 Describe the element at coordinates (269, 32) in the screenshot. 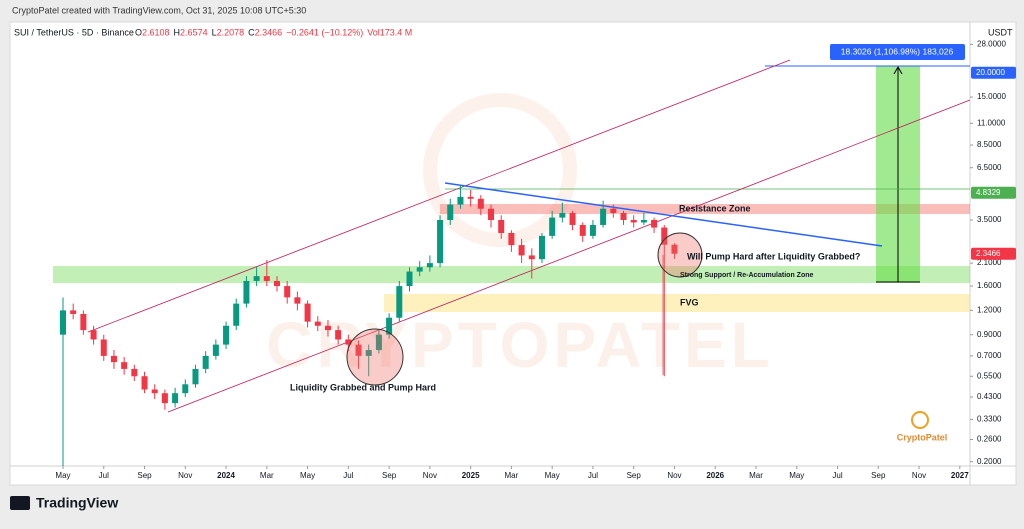

I see `ohlc-text: 2.3466` at that location.